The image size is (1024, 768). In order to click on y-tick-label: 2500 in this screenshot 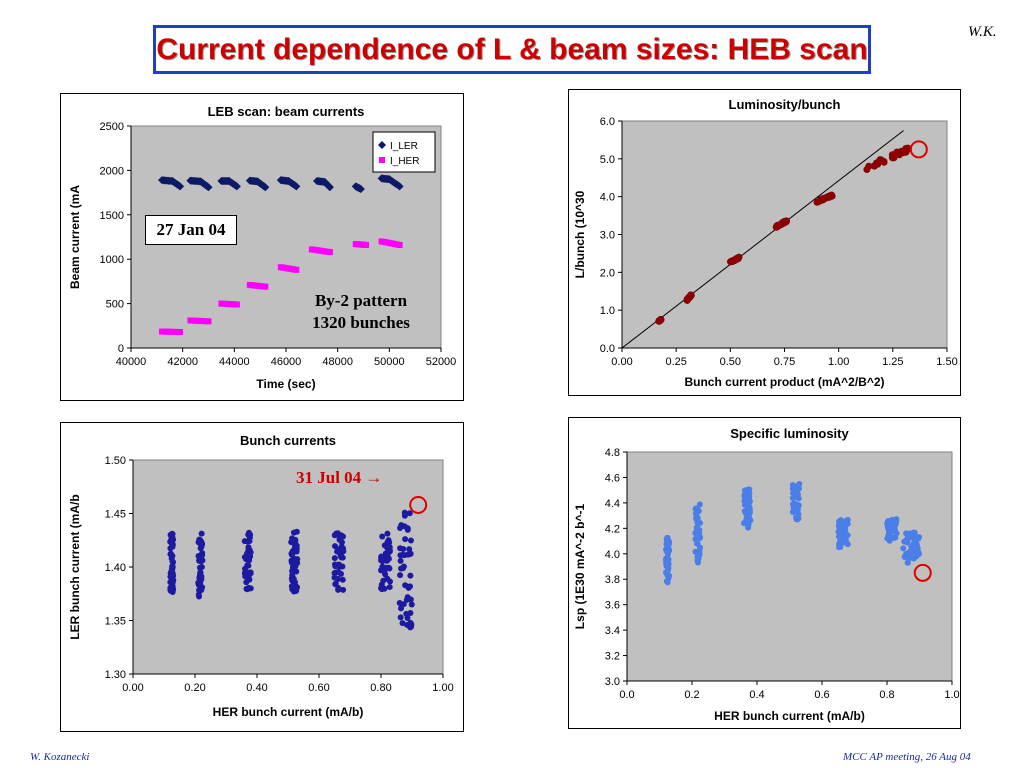, I will do `click(112, 127)`.